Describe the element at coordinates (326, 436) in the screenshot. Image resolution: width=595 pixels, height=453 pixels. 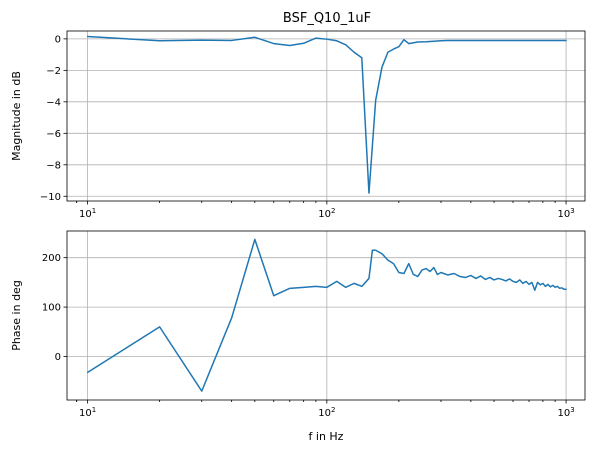
I see `x-axis-label: f in Hz` at that location.